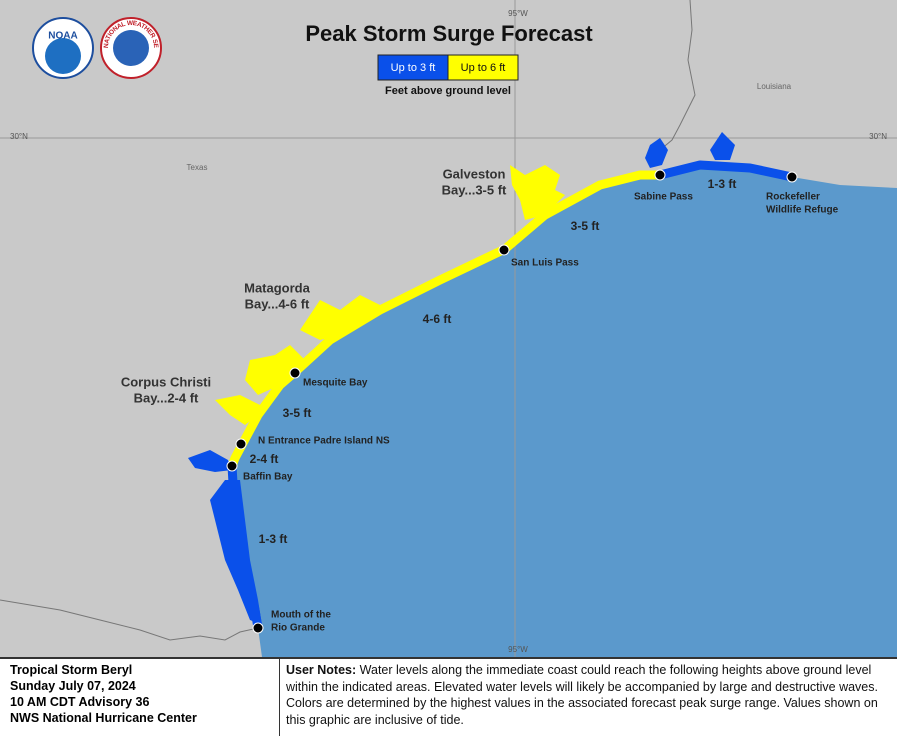 This screenshot has height=736, width=897. What do you see at coordinates (802, 210) in the screenshot?
I see `location-label: Wildlife Refuge` at bounding box center [802, 210].